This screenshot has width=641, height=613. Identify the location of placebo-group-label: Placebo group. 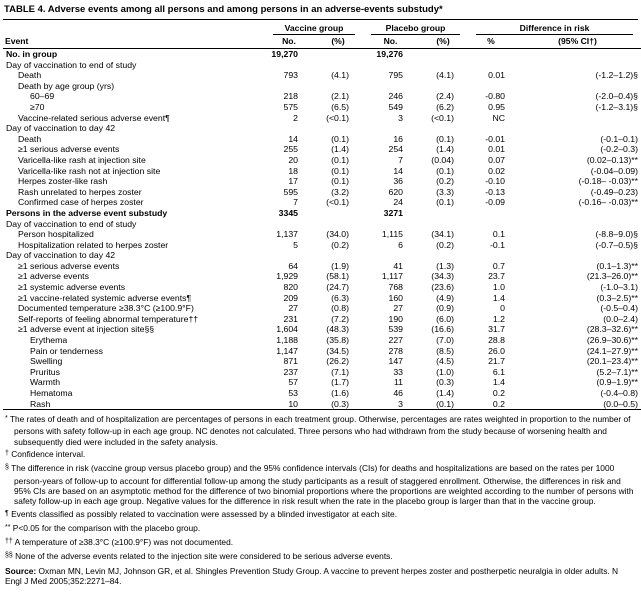
(415, 29).